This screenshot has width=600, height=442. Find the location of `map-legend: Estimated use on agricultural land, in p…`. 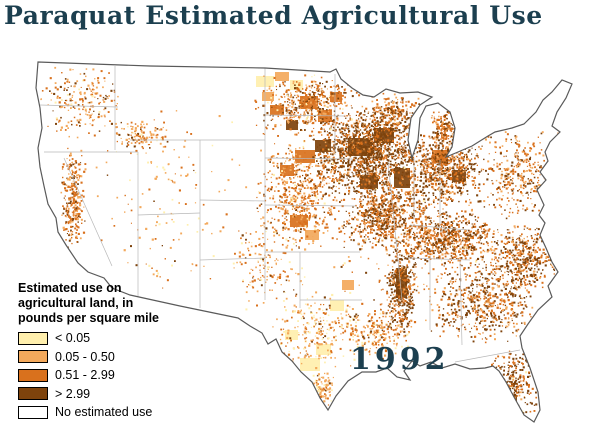

map-legend: Estimated use on agricultural land, in p… is located at coordinates (108, 350).